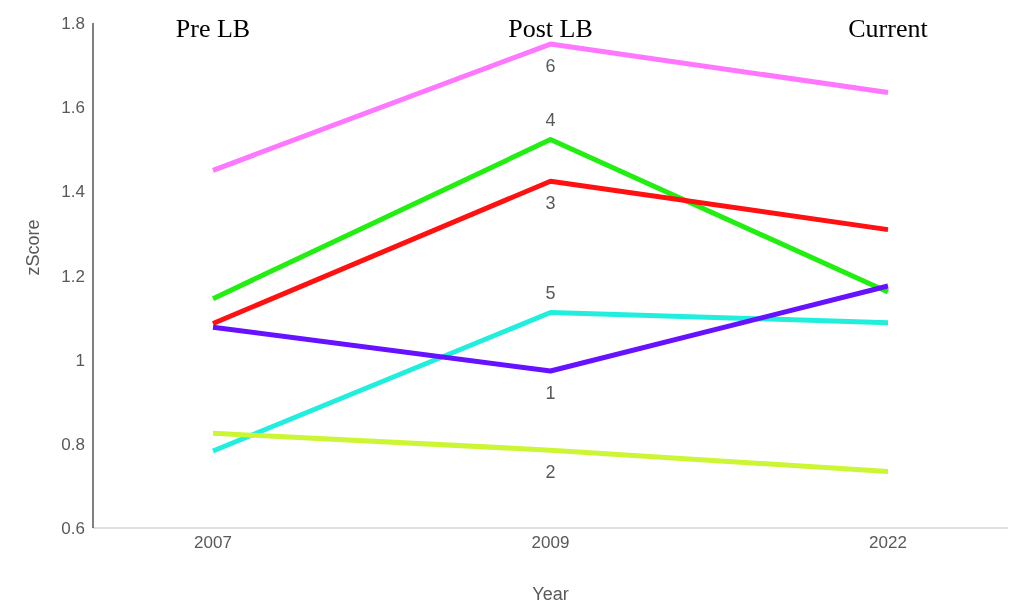 The height and width of the screenshot is (614, 1029). I want to click on series-label: 3, so click(550, 203).